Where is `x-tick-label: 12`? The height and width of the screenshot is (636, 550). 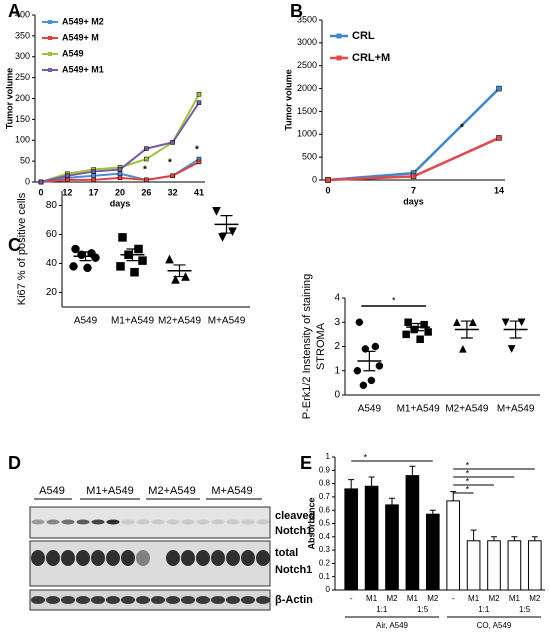 x-tick-label: 12 is located at coordinates (67, 192).